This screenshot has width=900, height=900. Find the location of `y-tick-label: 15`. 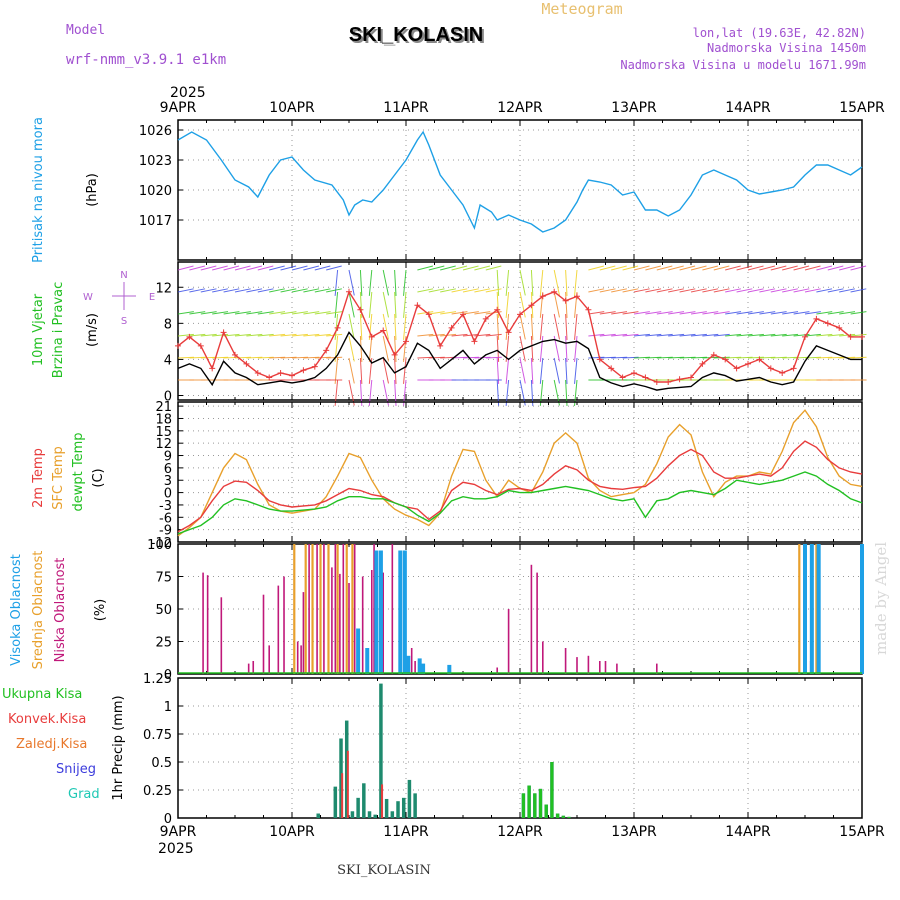

y-tick-label: 15 is located at coordinates (163, 432).